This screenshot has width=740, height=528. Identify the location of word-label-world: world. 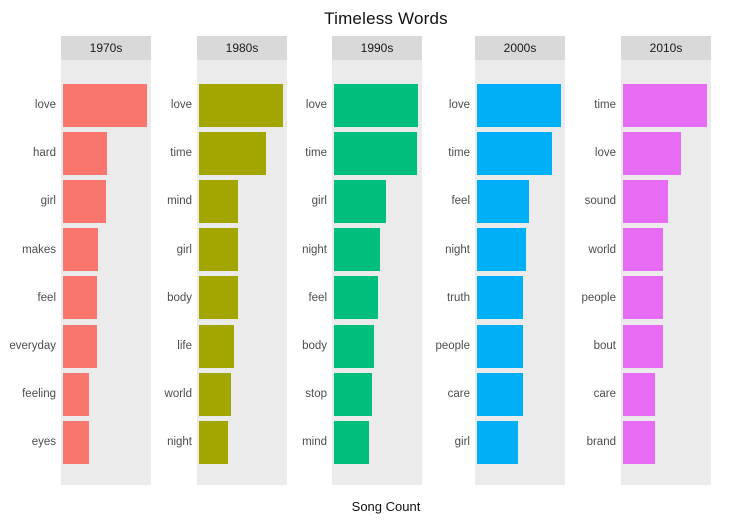
(602, 249).